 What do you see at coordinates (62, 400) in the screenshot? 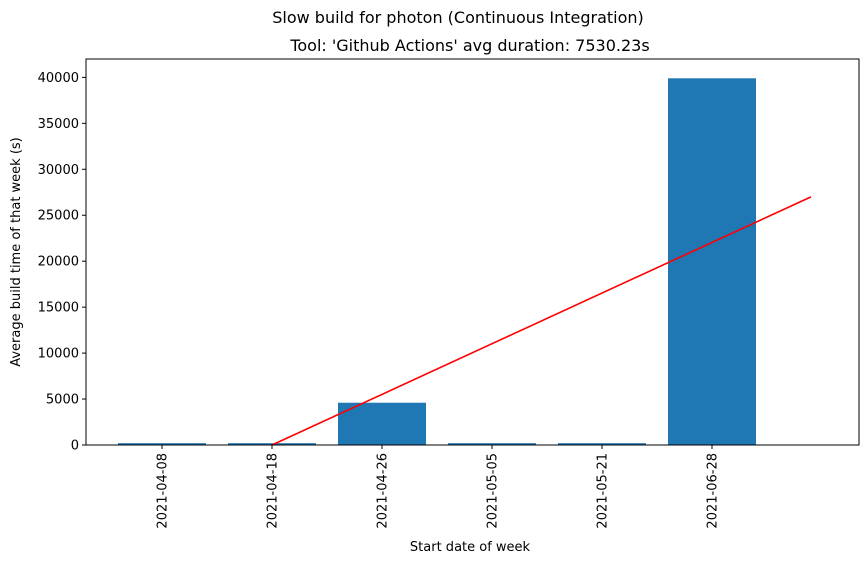
I see `y-tick-label: 5000` at bounding box center [62, 400].